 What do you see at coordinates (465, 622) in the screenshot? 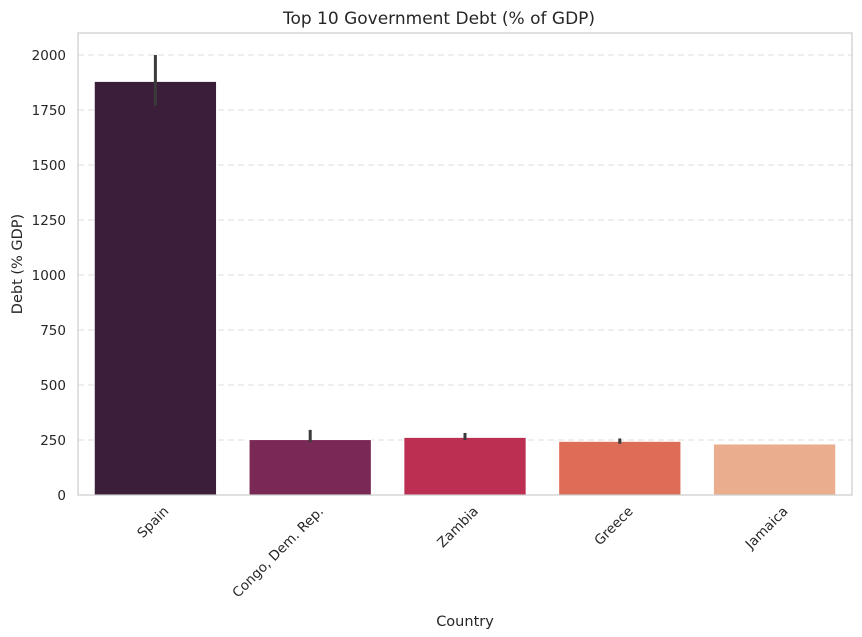
I see `x-axis-label: Country` at bounding box center [465, 622].